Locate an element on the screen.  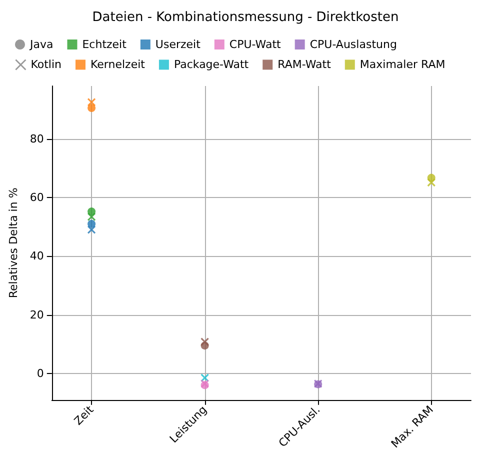
legend-label: Java is located at coordinates (41, 44).